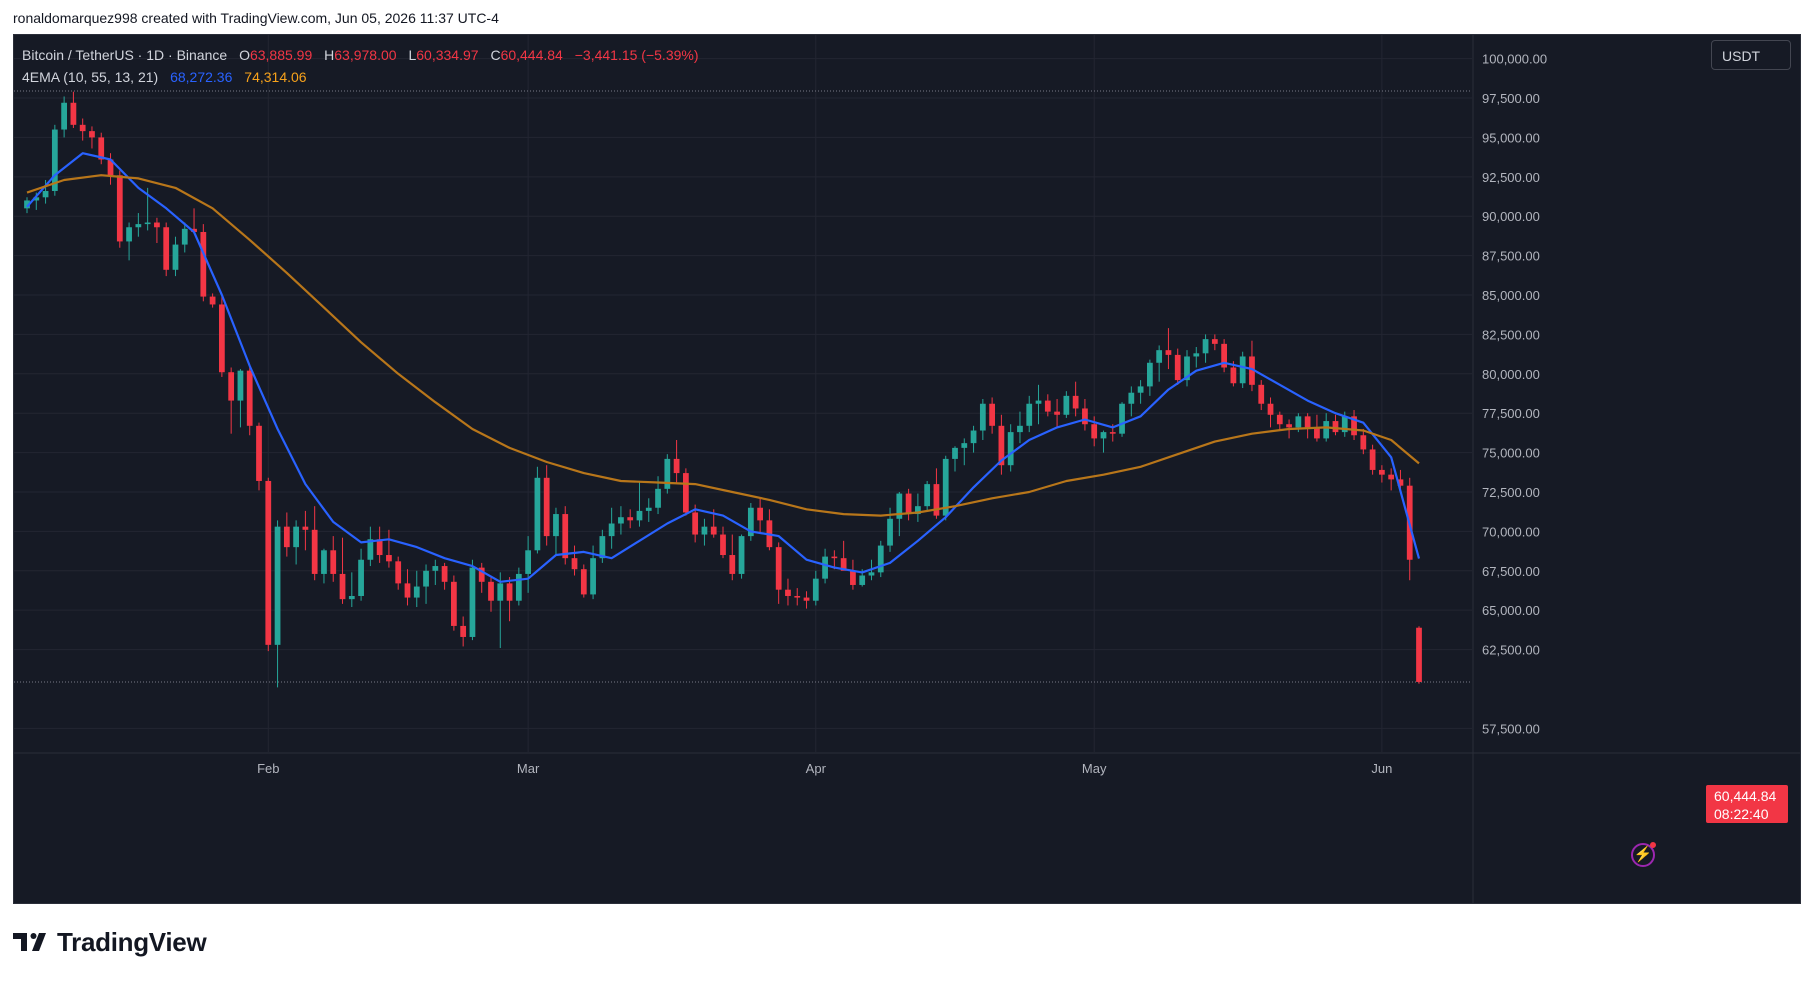  I want to click on brand-footer: TradingView, so click(110, 942).